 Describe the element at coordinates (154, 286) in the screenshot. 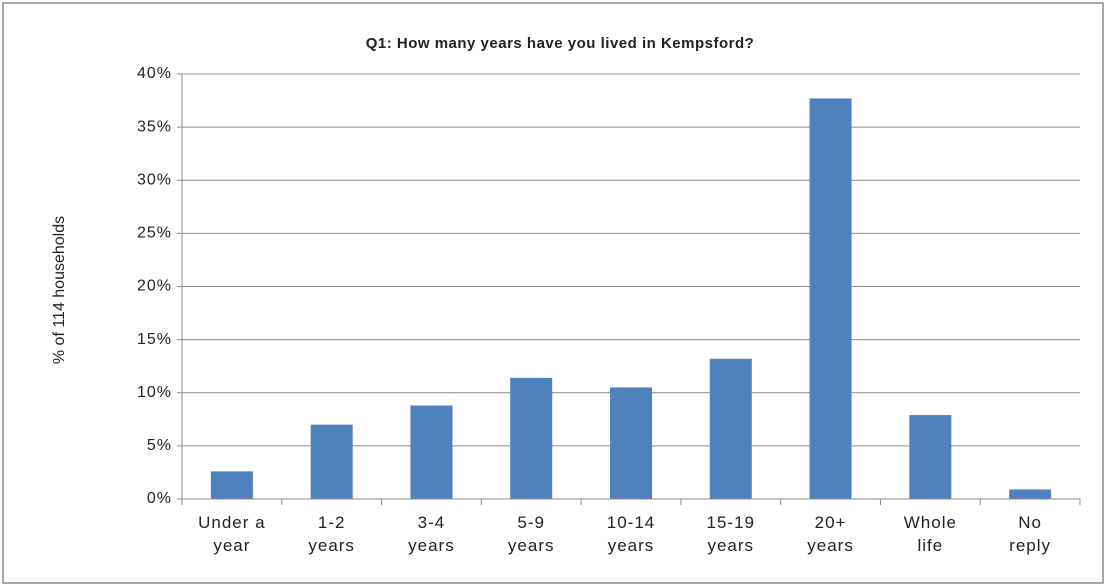

I see `y-tick-label: 20%` at that location.